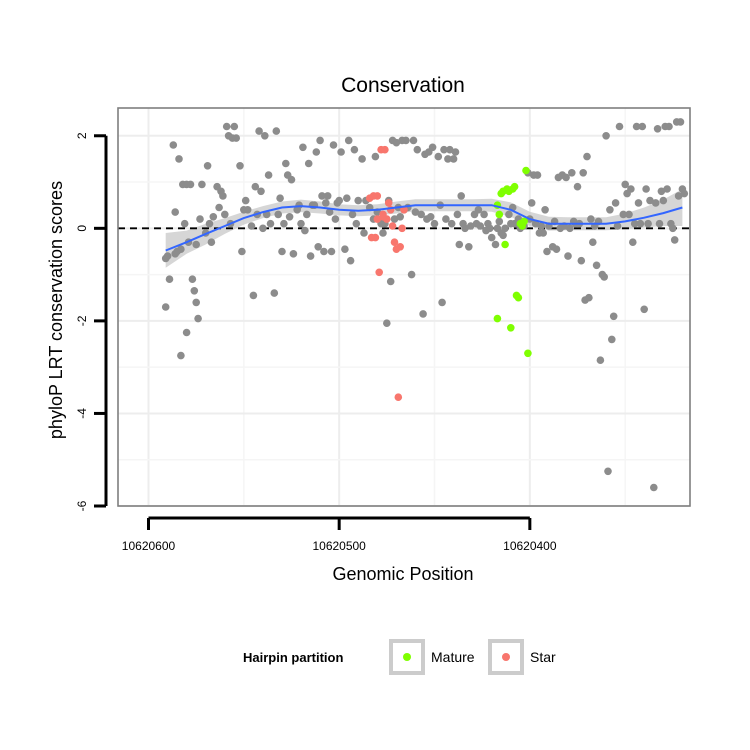 The height and width of the screenshot is (750, 750). I want to click on y-tick-label: -6, so click(82, 505).